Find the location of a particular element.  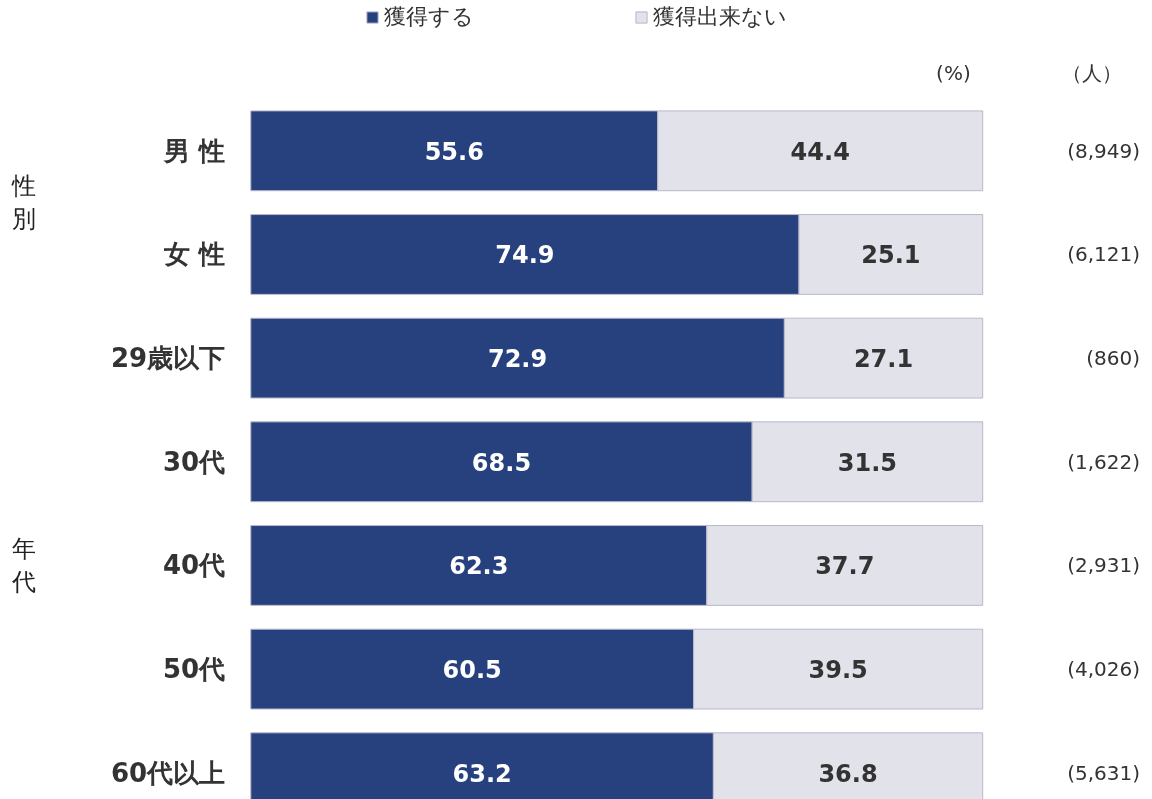

text: (2,931) is located at coordinates (1104, 565).